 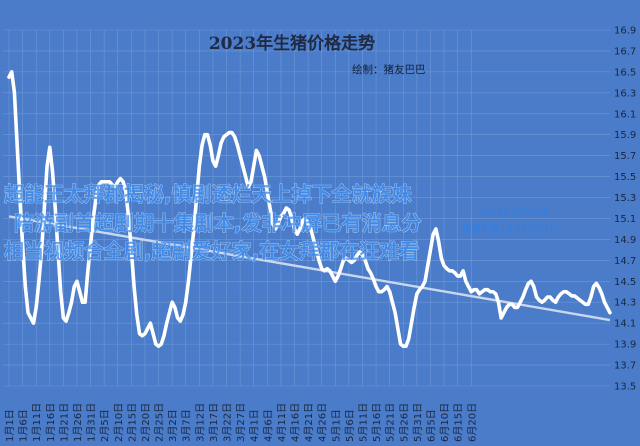 I want to click on x-tick-label: 1月31日, so click(x=92, y=422).